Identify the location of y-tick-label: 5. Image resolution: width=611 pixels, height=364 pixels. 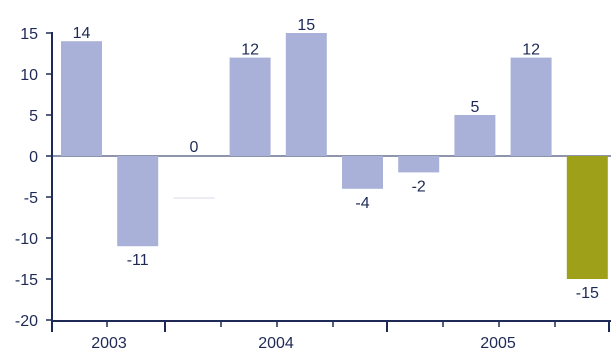
(33, 116).